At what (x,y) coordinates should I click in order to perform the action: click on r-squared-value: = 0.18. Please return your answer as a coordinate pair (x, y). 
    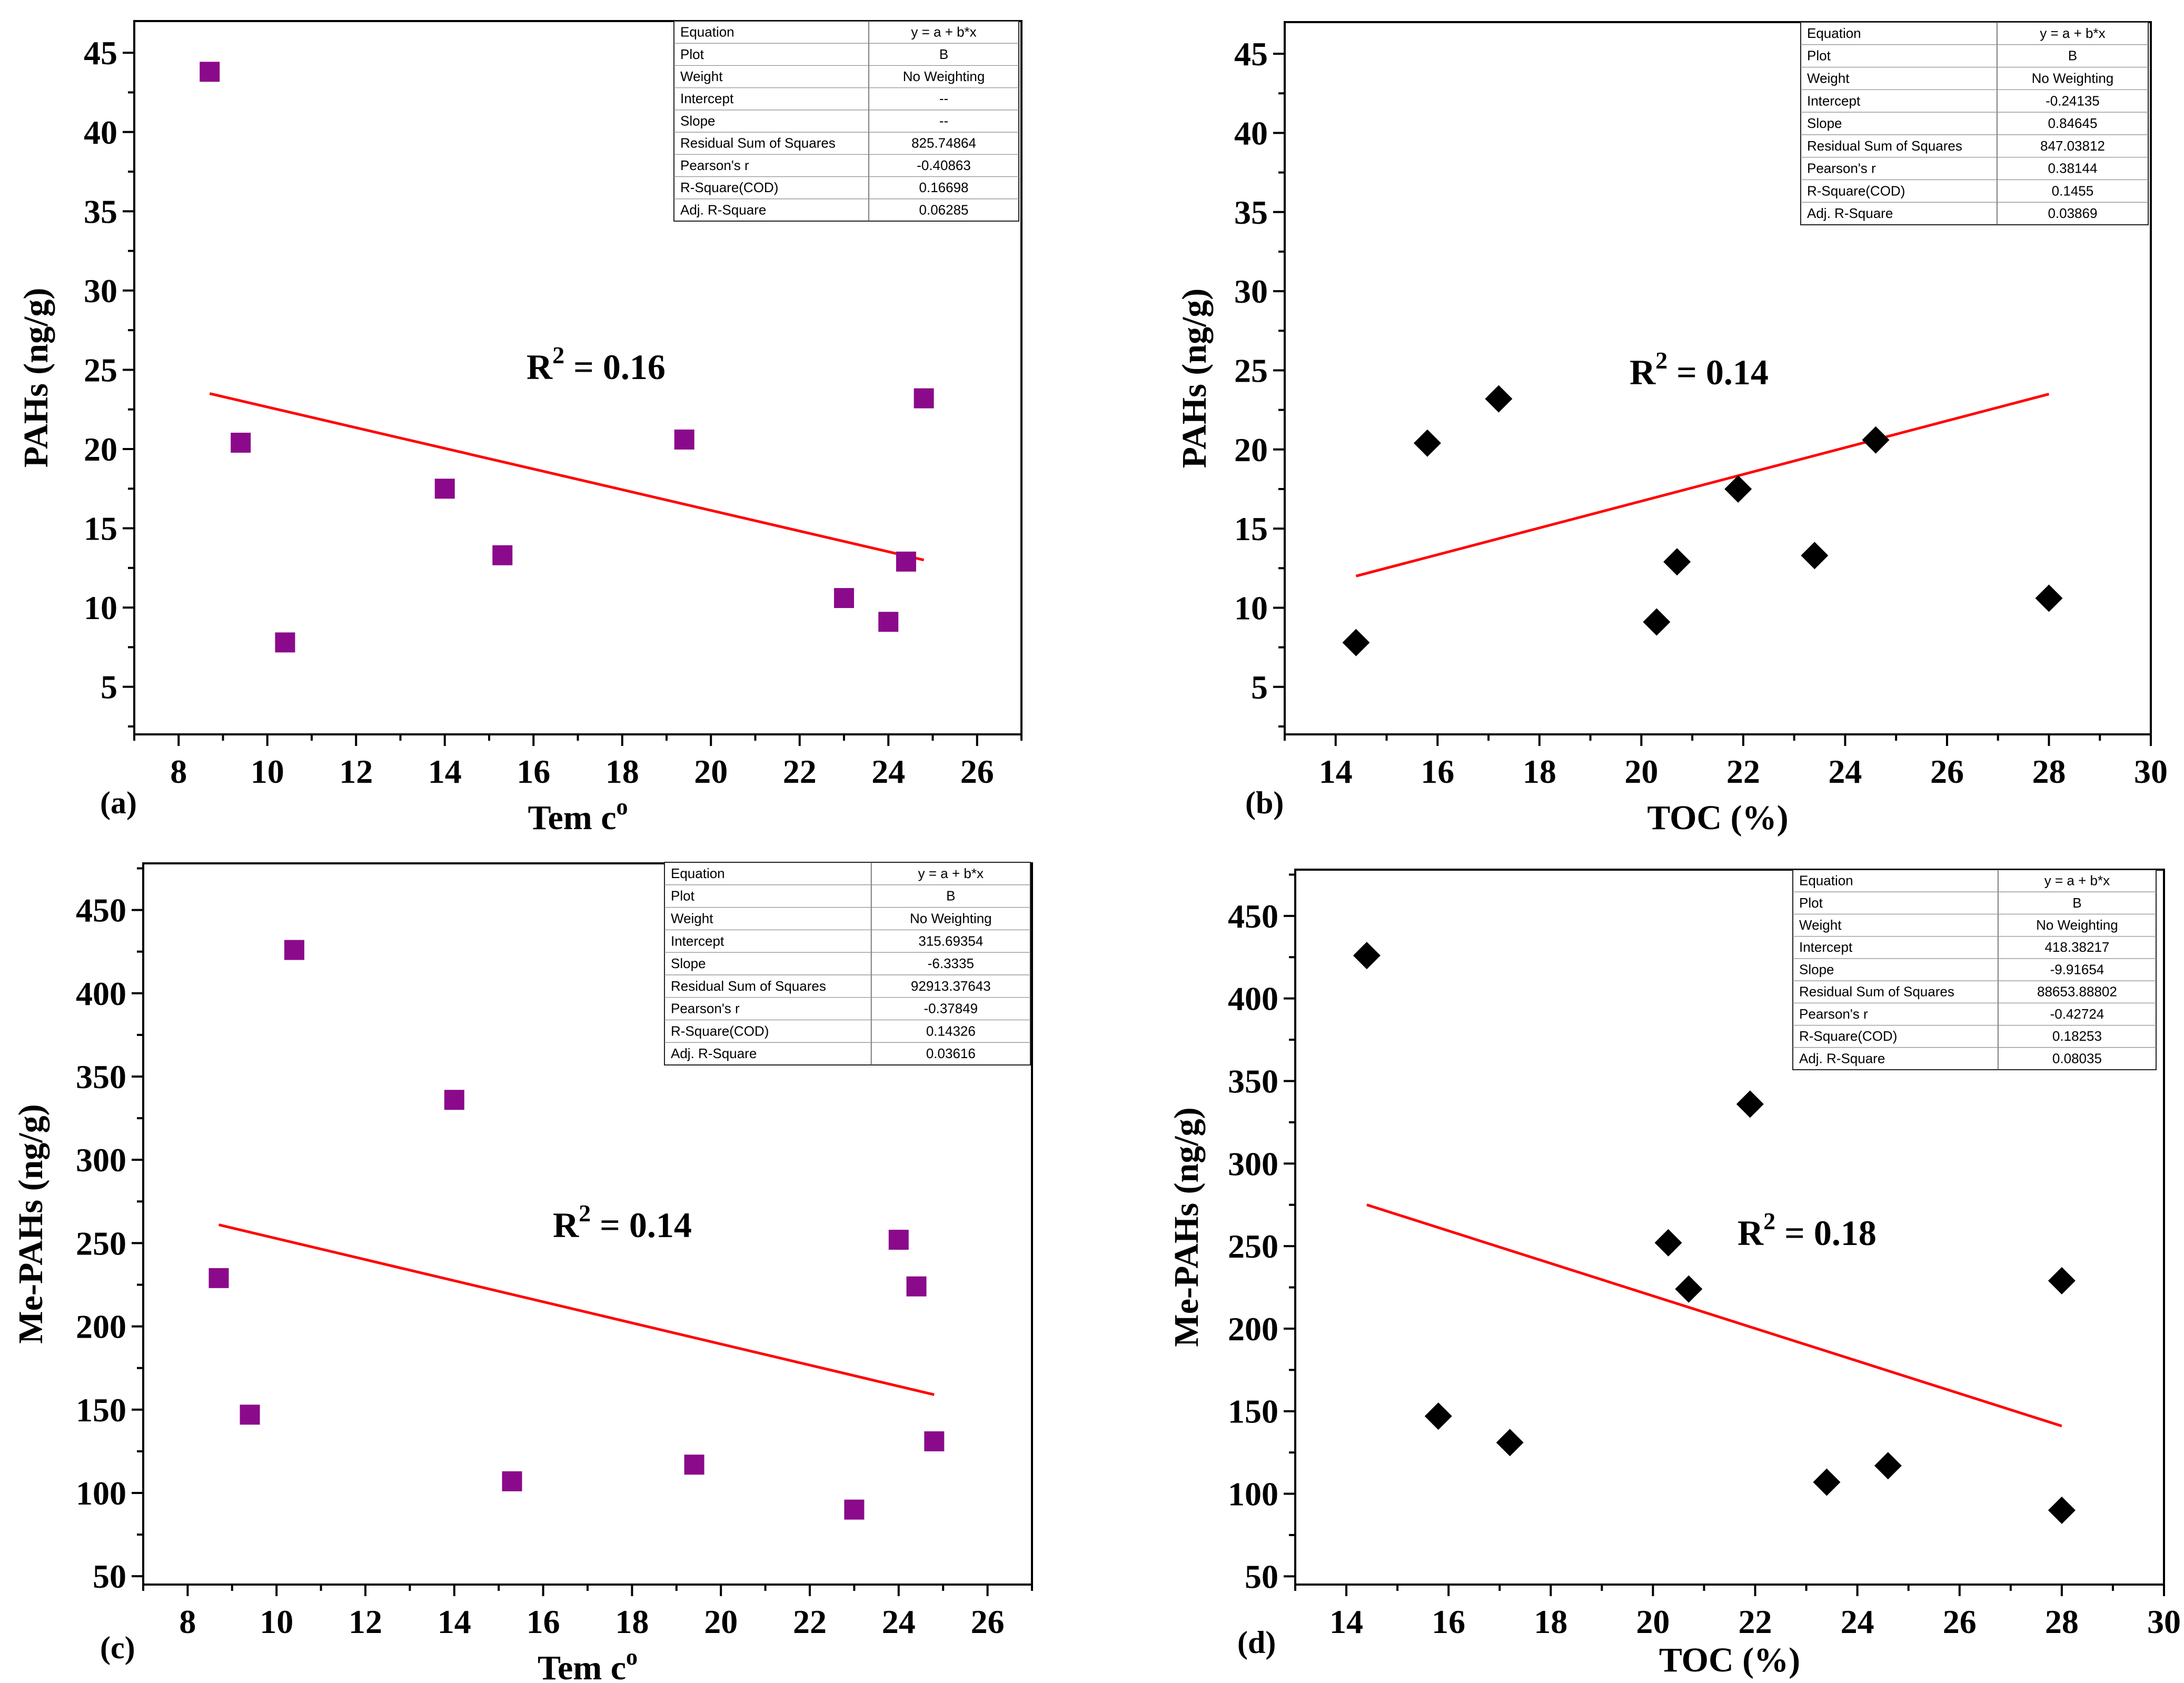
    Looking at the image, I should click on (1826, 1233).